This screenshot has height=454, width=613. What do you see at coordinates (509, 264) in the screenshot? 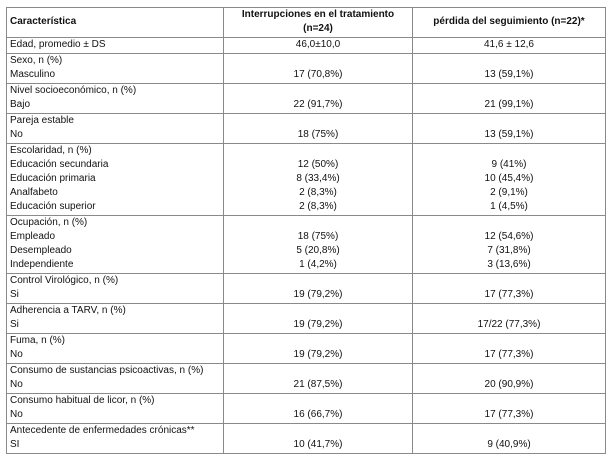
I see `row-value: 3 (13,6%)` at bounding box center [509, 264].